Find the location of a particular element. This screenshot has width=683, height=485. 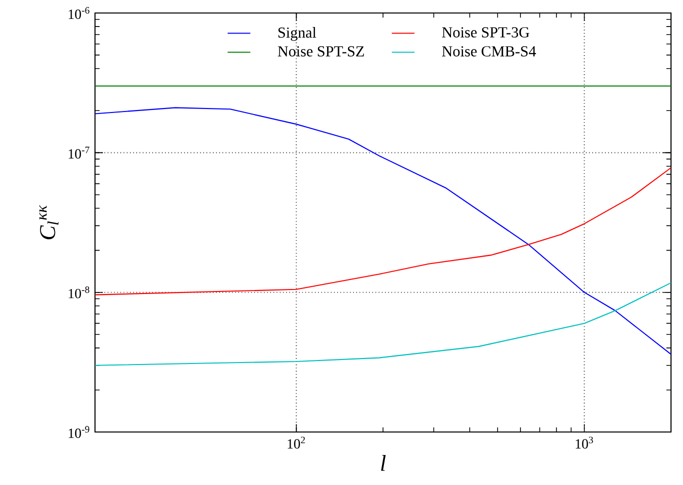

legend-label: Noise SPT-SZ is located at coordinates (321, 51).